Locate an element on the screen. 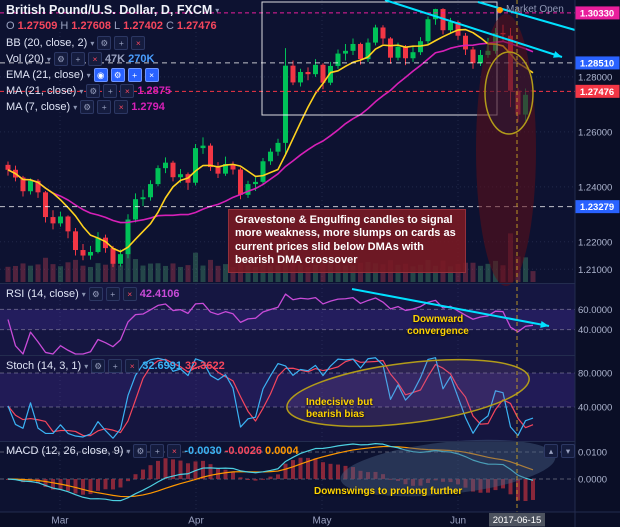 This screenshot has height=527, width=620. pane-down-icon: ▾ is located at coordinates (568, 451).